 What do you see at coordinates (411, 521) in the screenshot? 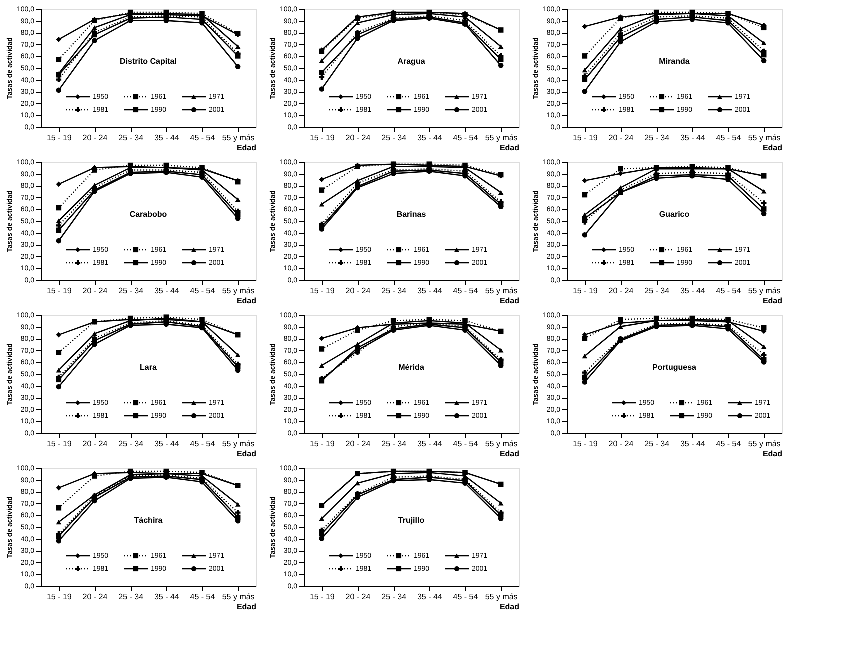
I see `text: Trujillo` at bounding box center [411, 521].